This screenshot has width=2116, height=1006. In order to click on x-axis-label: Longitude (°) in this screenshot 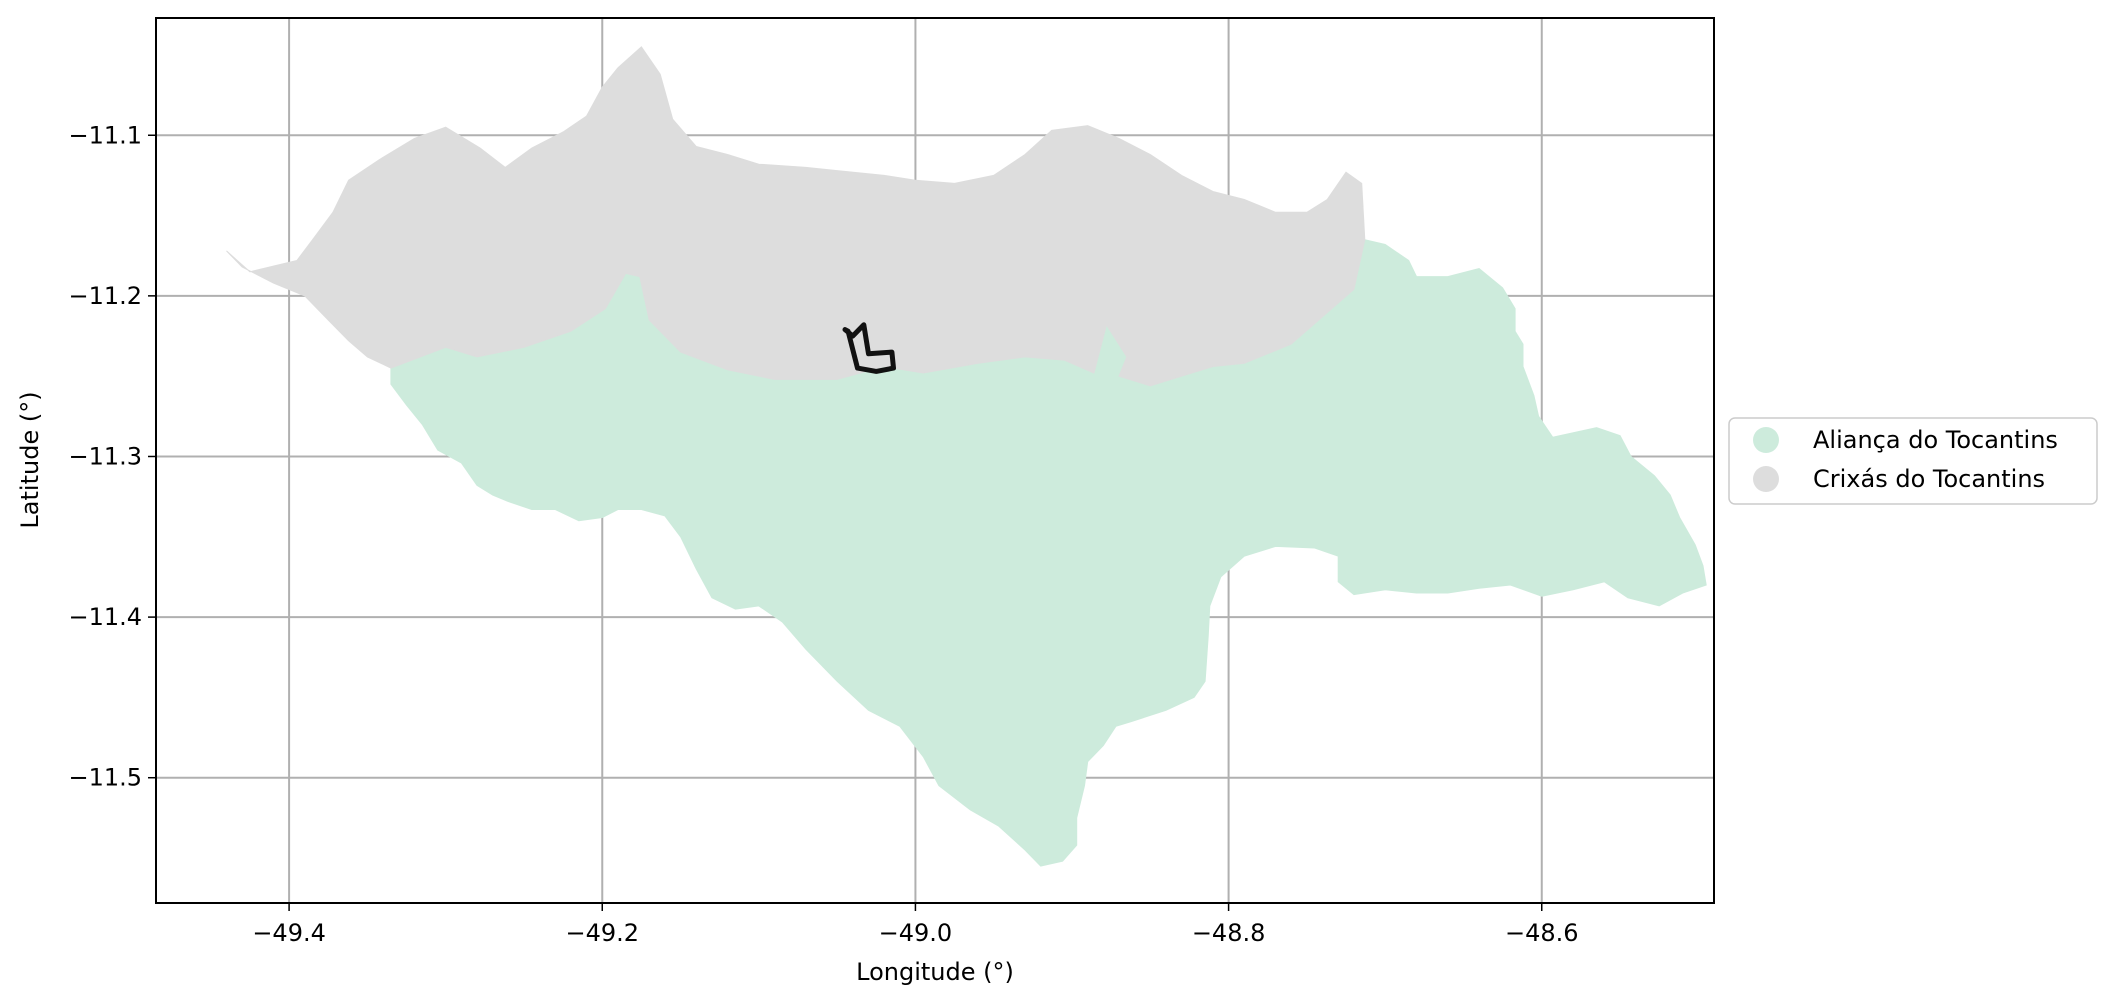, I will do `click(935, 972)`.